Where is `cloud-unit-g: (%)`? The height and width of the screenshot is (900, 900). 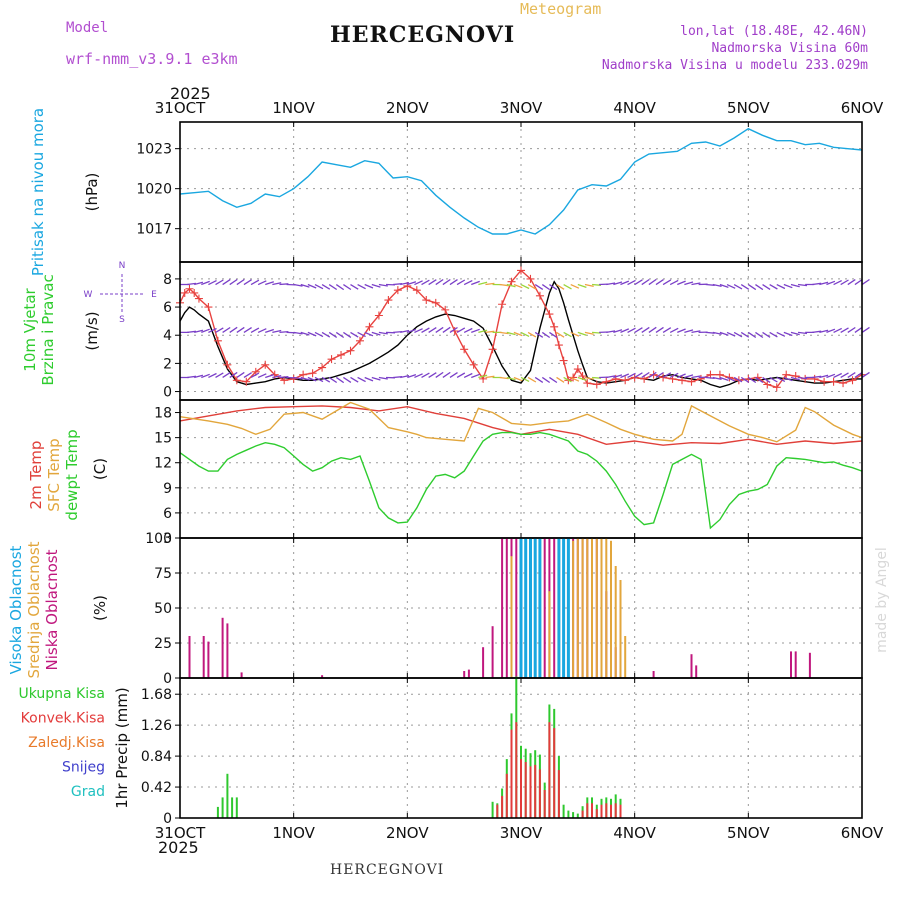
cloud-unit-g: (%) is located at coordinates (100, 608).